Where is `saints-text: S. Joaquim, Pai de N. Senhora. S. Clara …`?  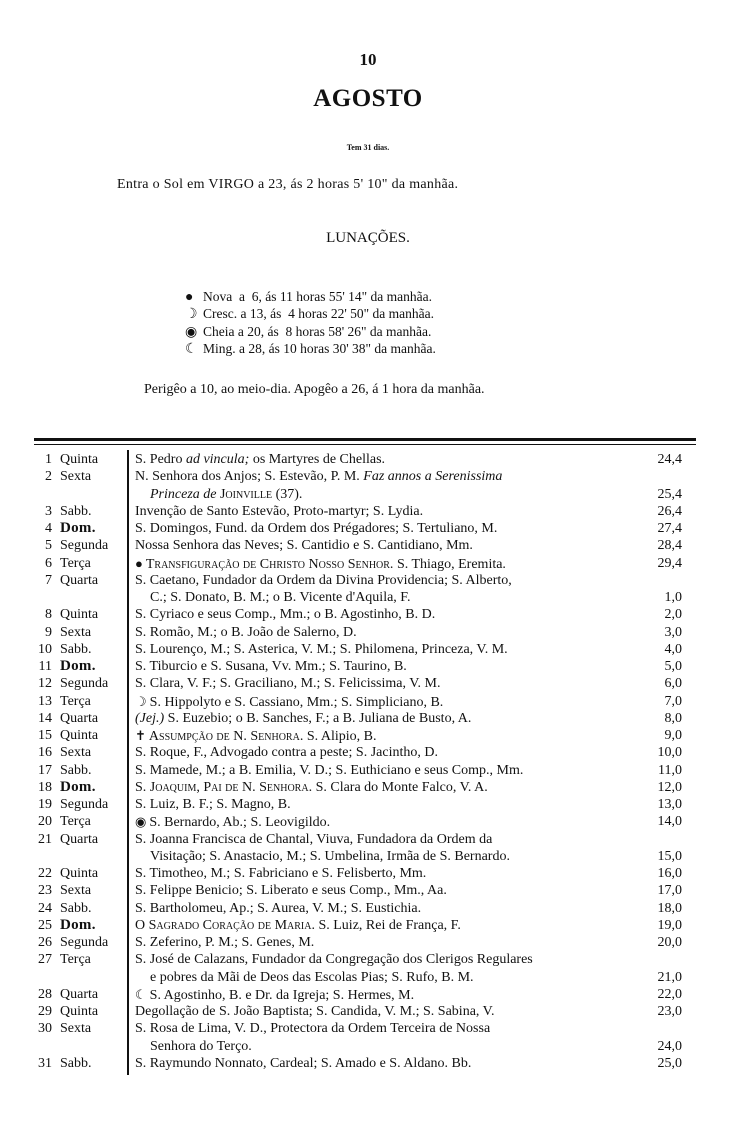 saints-text: S. Joaquim, Pai de N. Senhora. S. Clara … is located at coordinates (311, 787).